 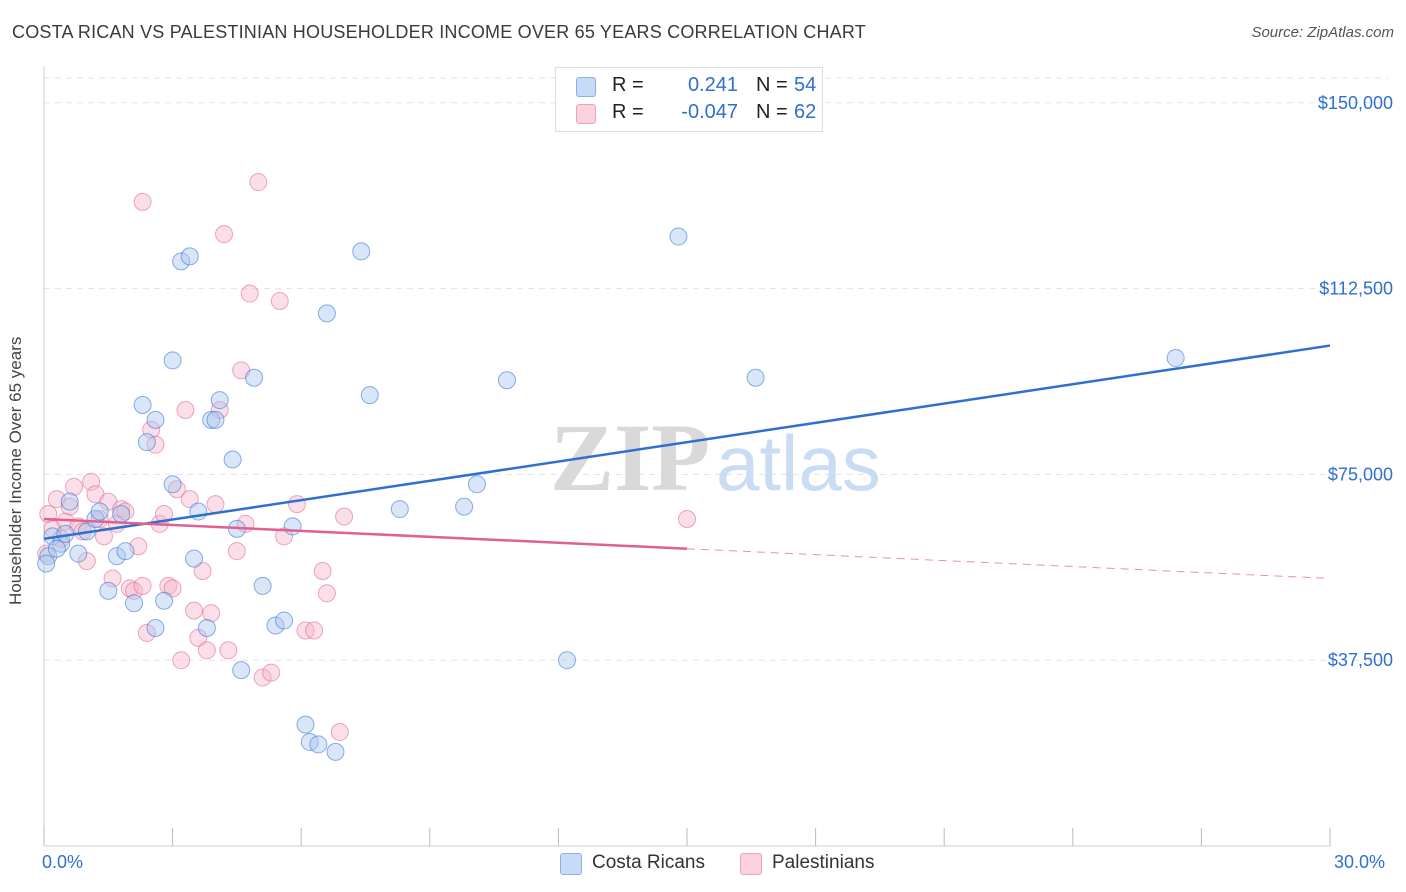 I want to click on bottom-legend-swatch-pink, so click(x=751, y=864).